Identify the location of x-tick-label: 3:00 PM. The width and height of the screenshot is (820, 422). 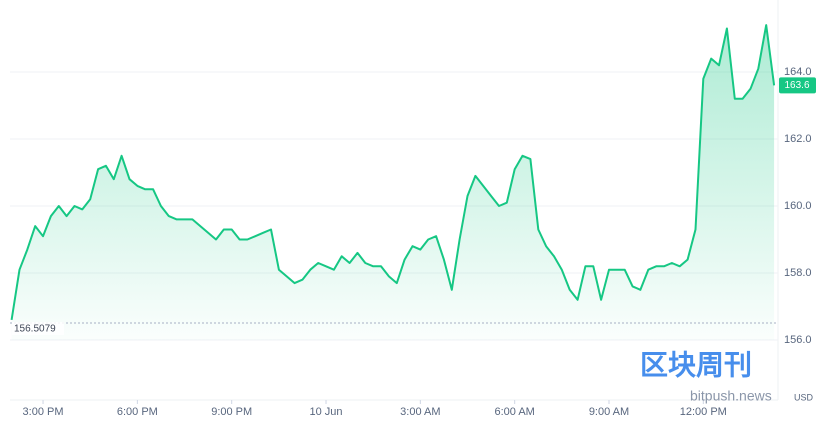
(43, 412).